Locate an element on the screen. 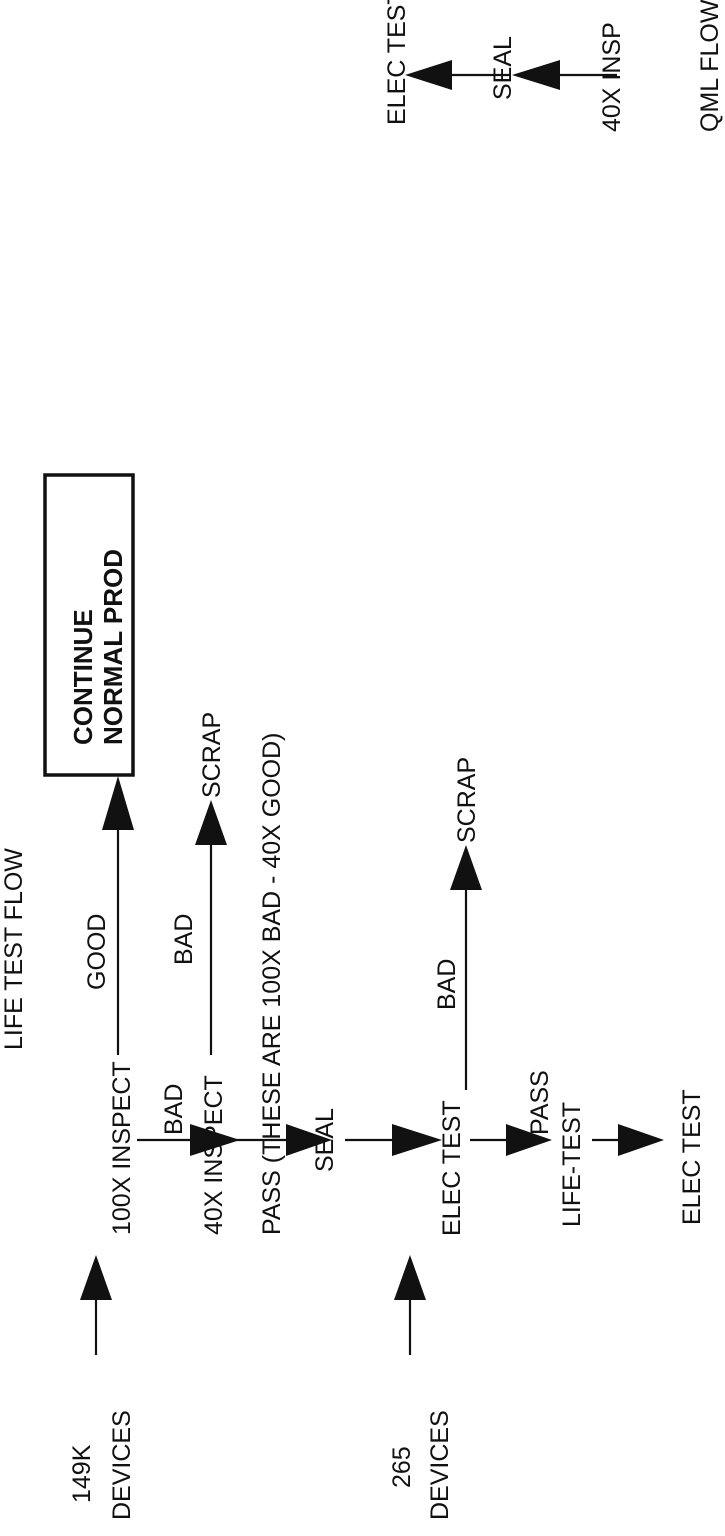 This screenshot has height=1536, width=725. source-149k-label: DEVICES is located at coordinates (122, 1465).